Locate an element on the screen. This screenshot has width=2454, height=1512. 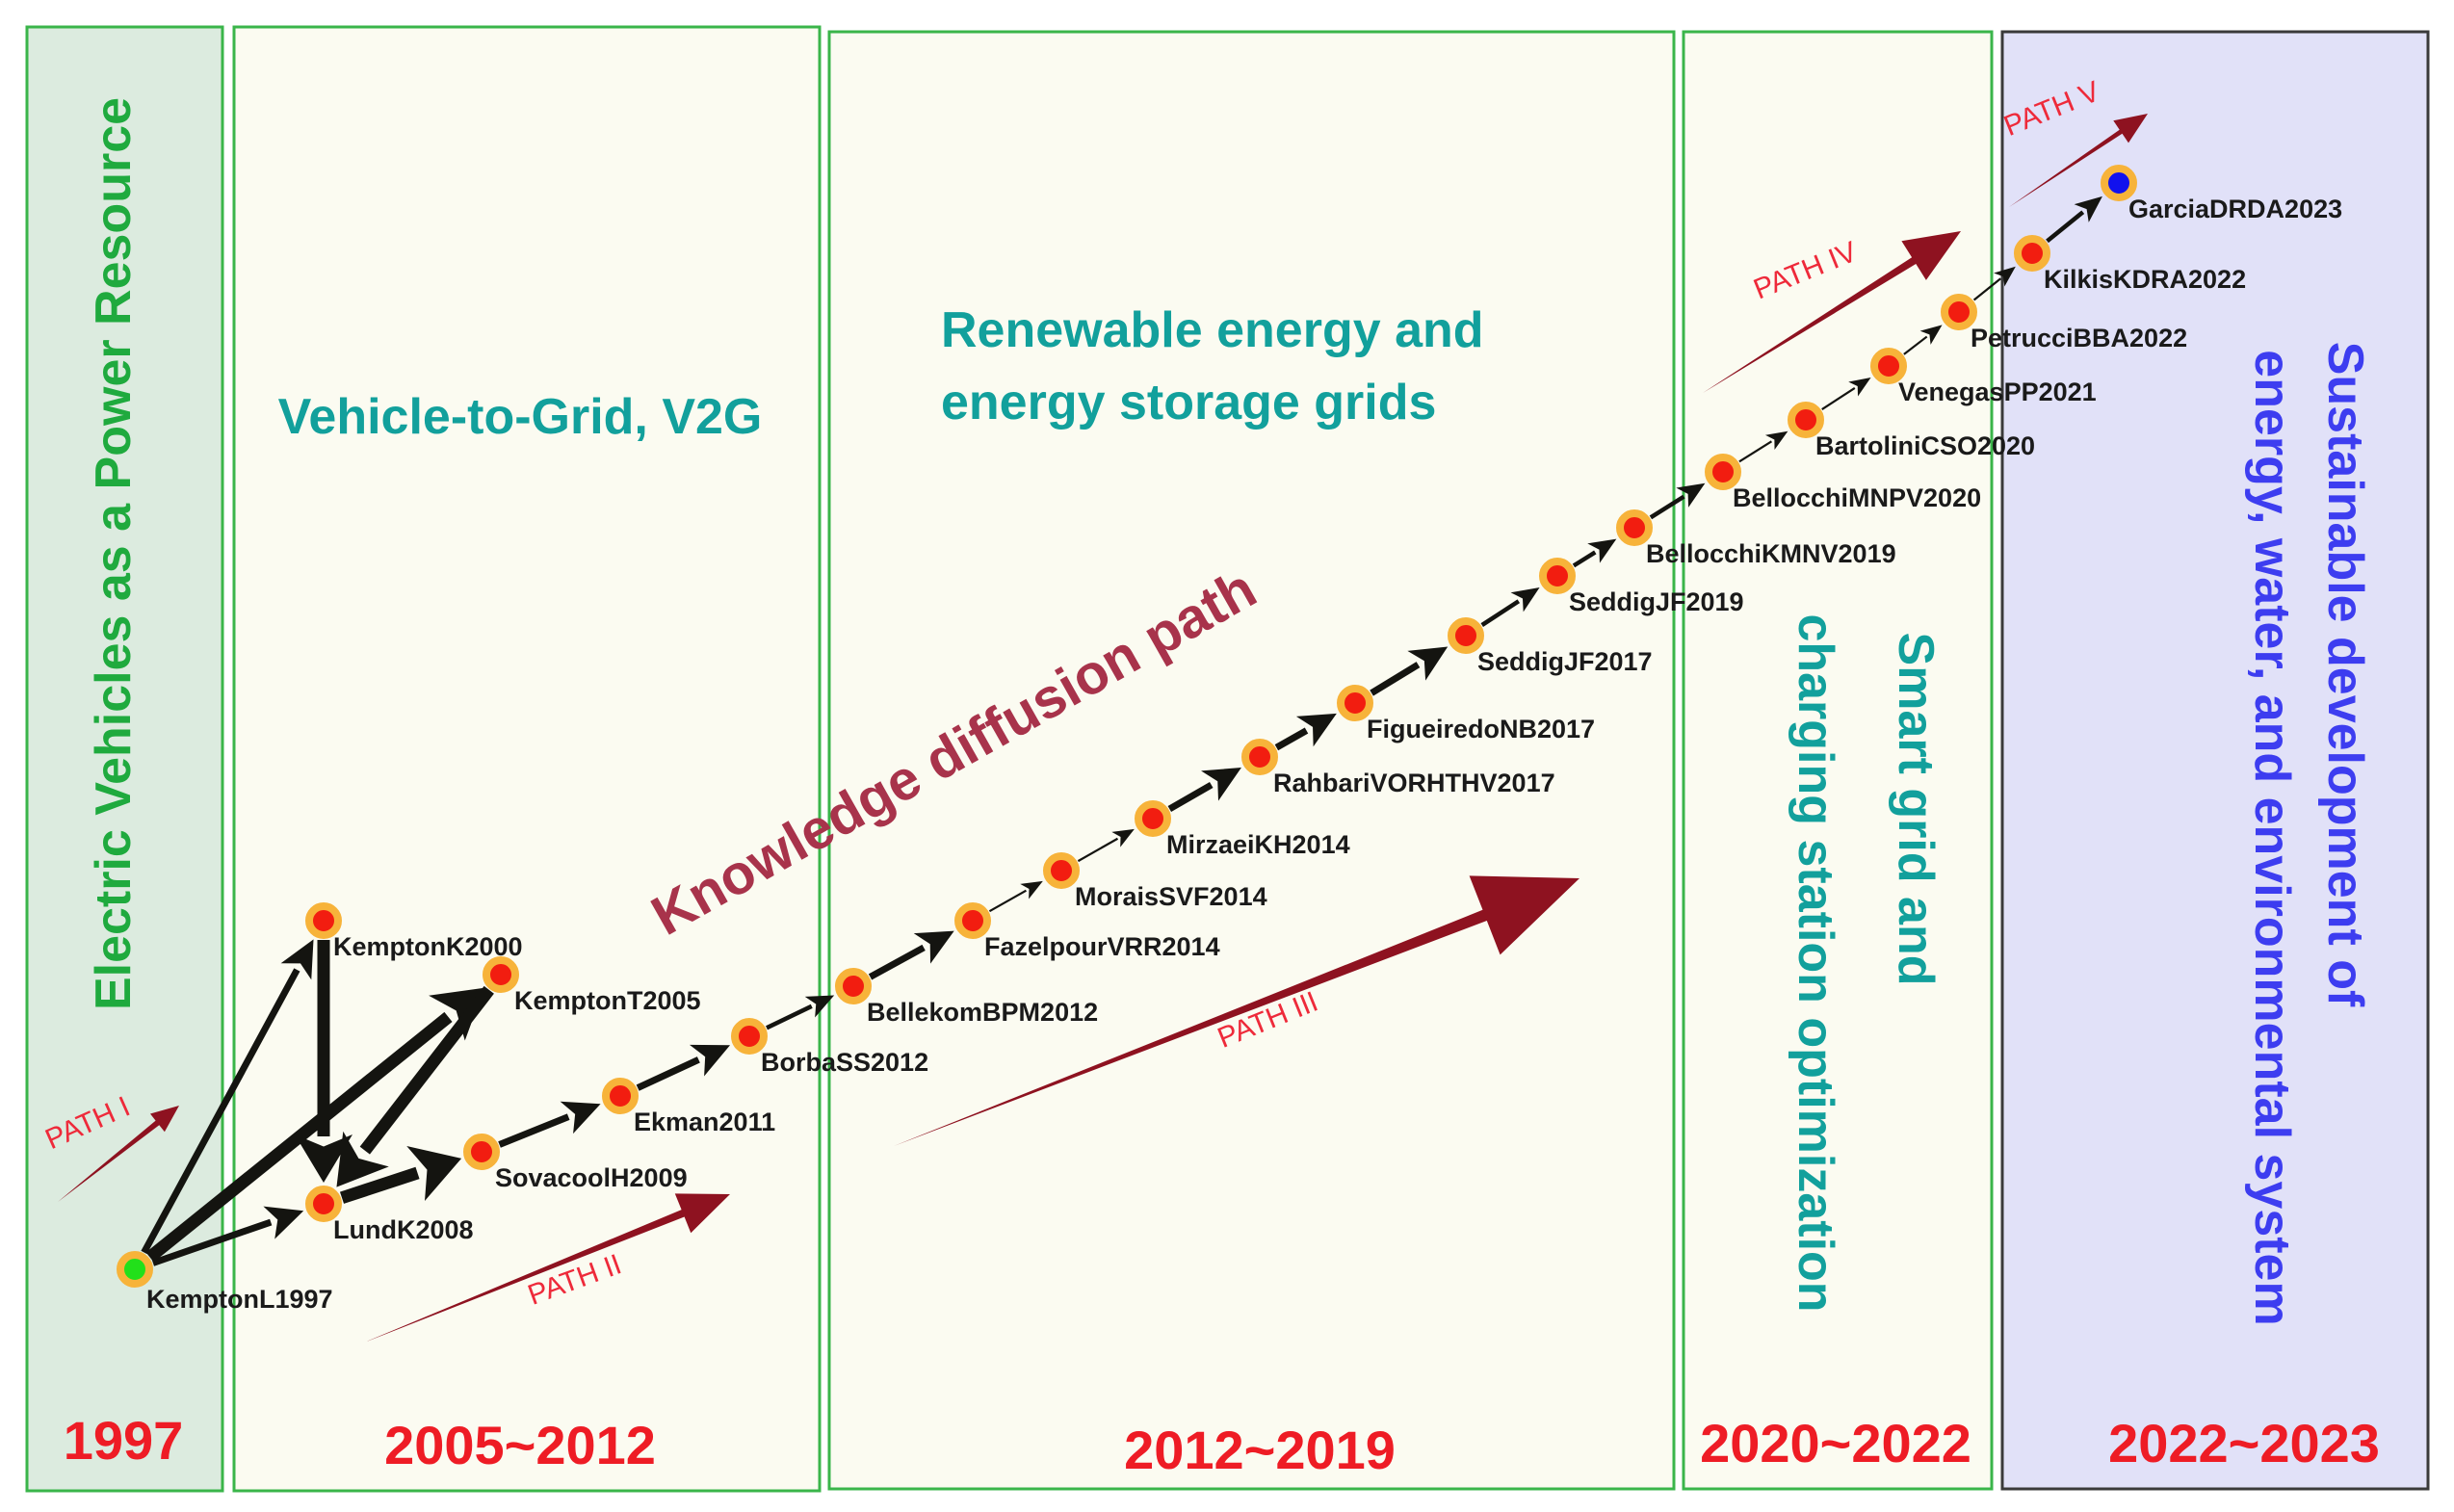
node-SeddigJF2019 is located at coordinates (1558, 576).